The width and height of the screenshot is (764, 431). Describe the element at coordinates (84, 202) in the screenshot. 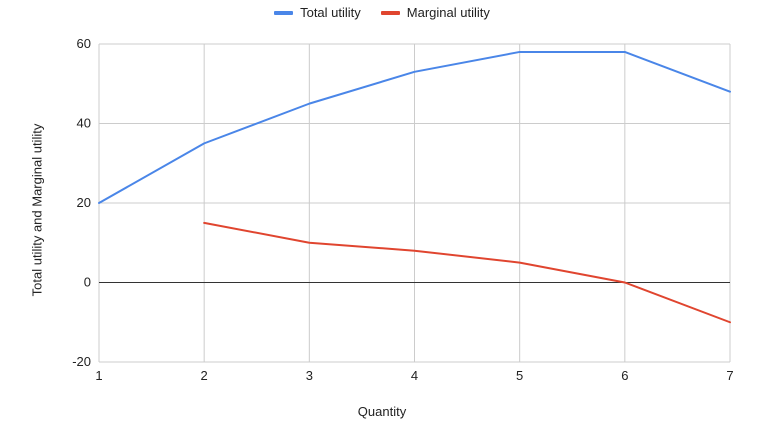

I see `y-tick-label-20: 20` at that location.